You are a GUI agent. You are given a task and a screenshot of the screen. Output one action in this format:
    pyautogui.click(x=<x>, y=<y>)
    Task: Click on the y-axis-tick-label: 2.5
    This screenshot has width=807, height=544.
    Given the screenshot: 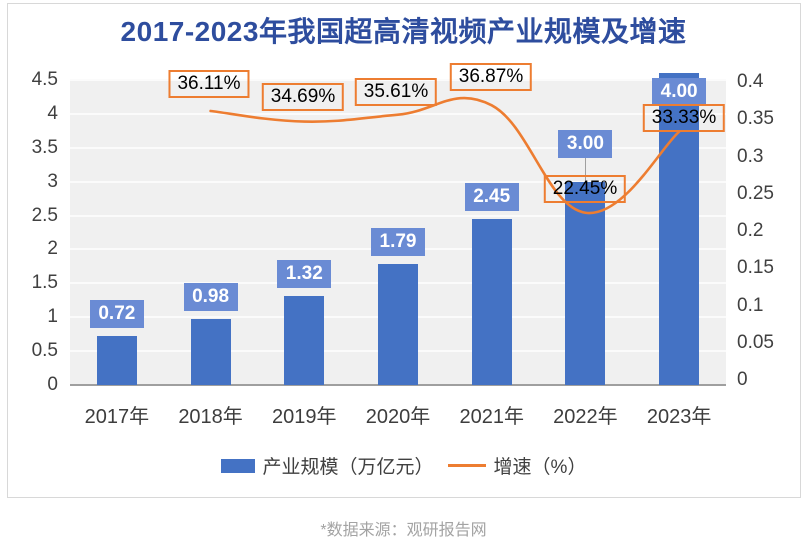 What is the action you would take?
    pyautogui.click(x=44, y=215)
    